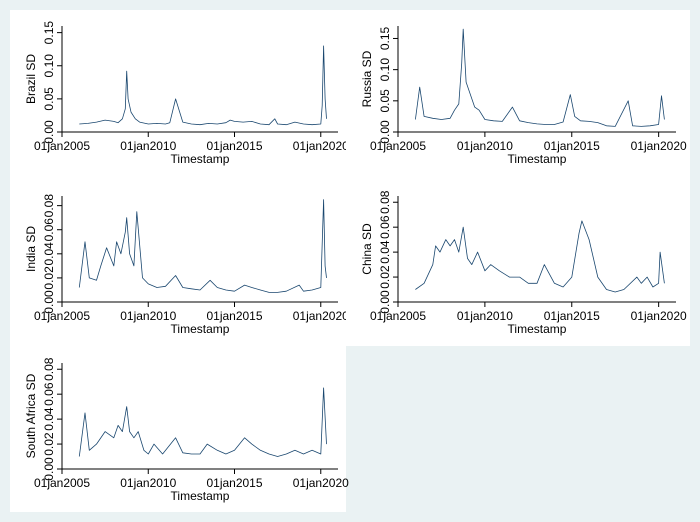 The image size is (700, 522). Describe the element at coordinates (367, 78) in the screenshot. I see `y-axis-title: Russia SD` at that location.